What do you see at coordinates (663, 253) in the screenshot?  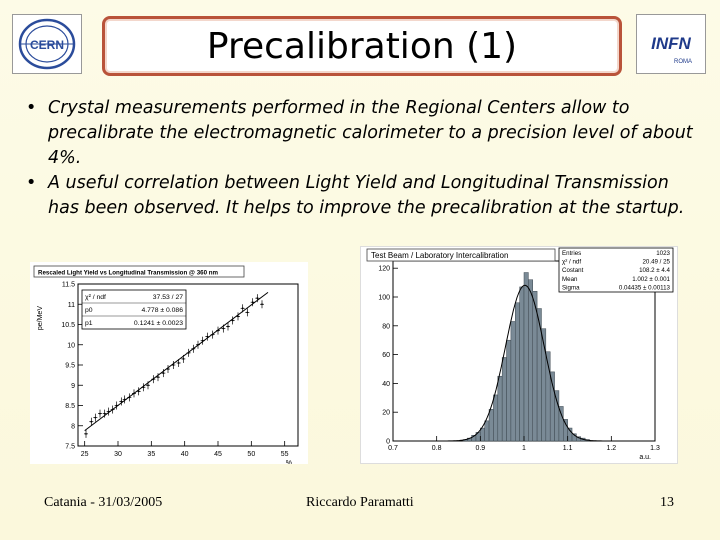 I see `histogram-stats-value: 1023` at bounding box center [663, 253].